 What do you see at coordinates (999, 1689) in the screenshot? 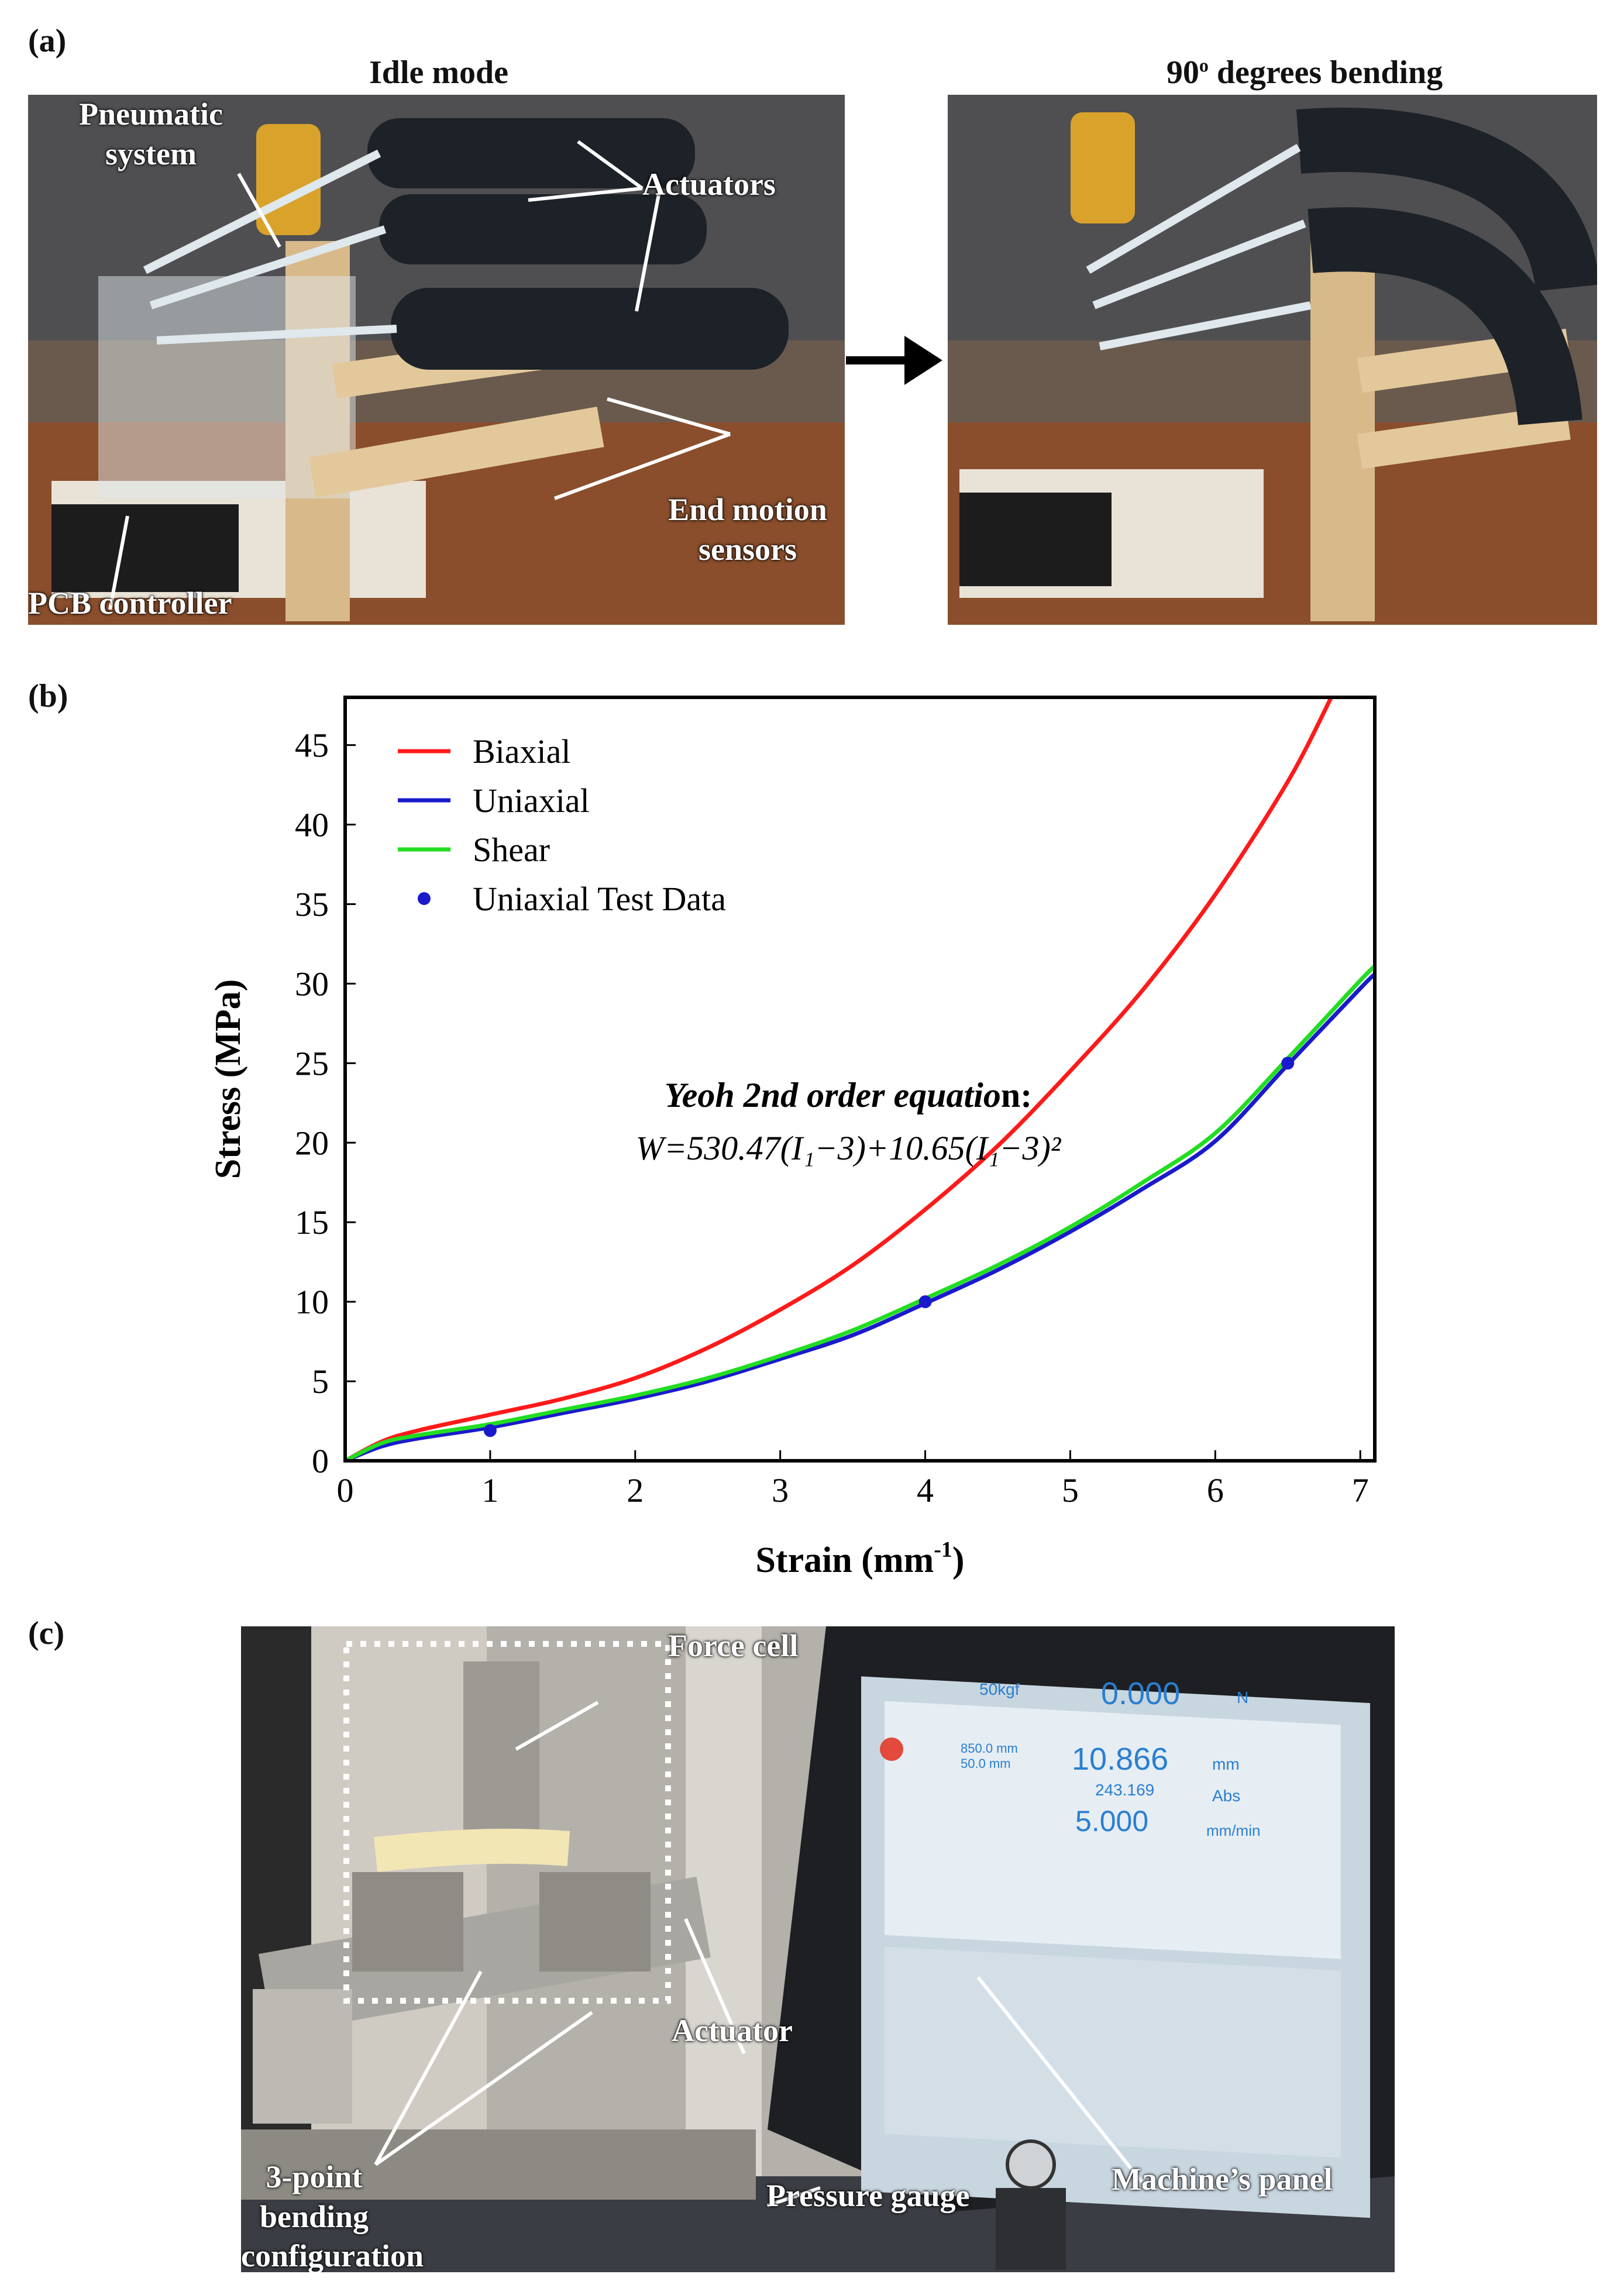
I see `screen-load-cell-label: 50kgf` at bounding box center [999, 1689].